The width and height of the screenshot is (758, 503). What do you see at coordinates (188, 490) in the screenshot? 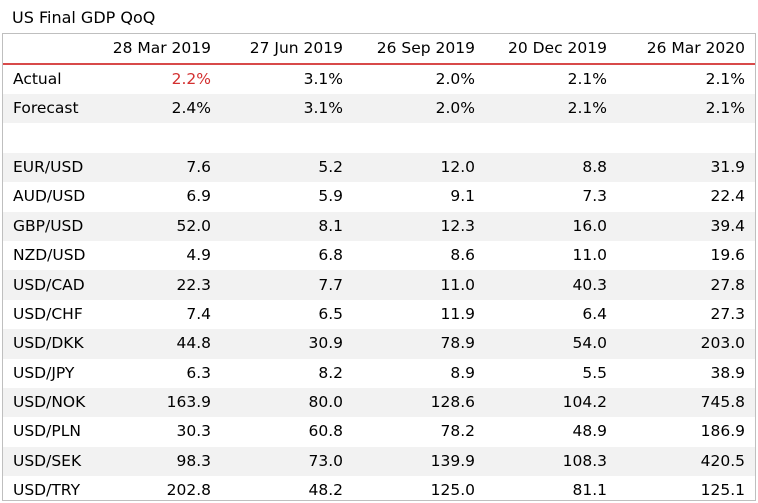
I see `value-cell: 202.8` at bounding box center [188, 490].